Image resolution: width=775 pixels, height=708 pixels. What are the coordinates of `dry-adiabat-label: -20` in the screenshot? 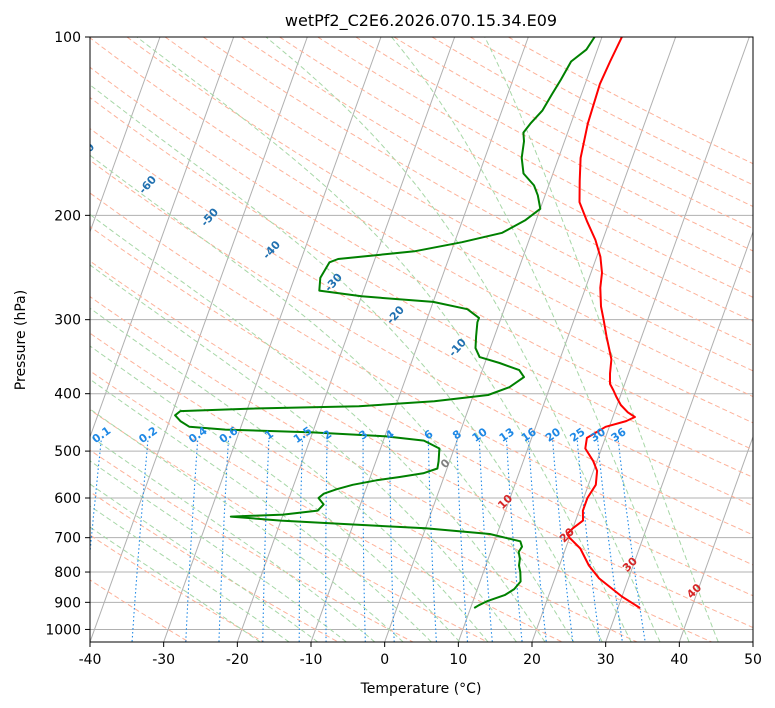 It's located at (395, 315).